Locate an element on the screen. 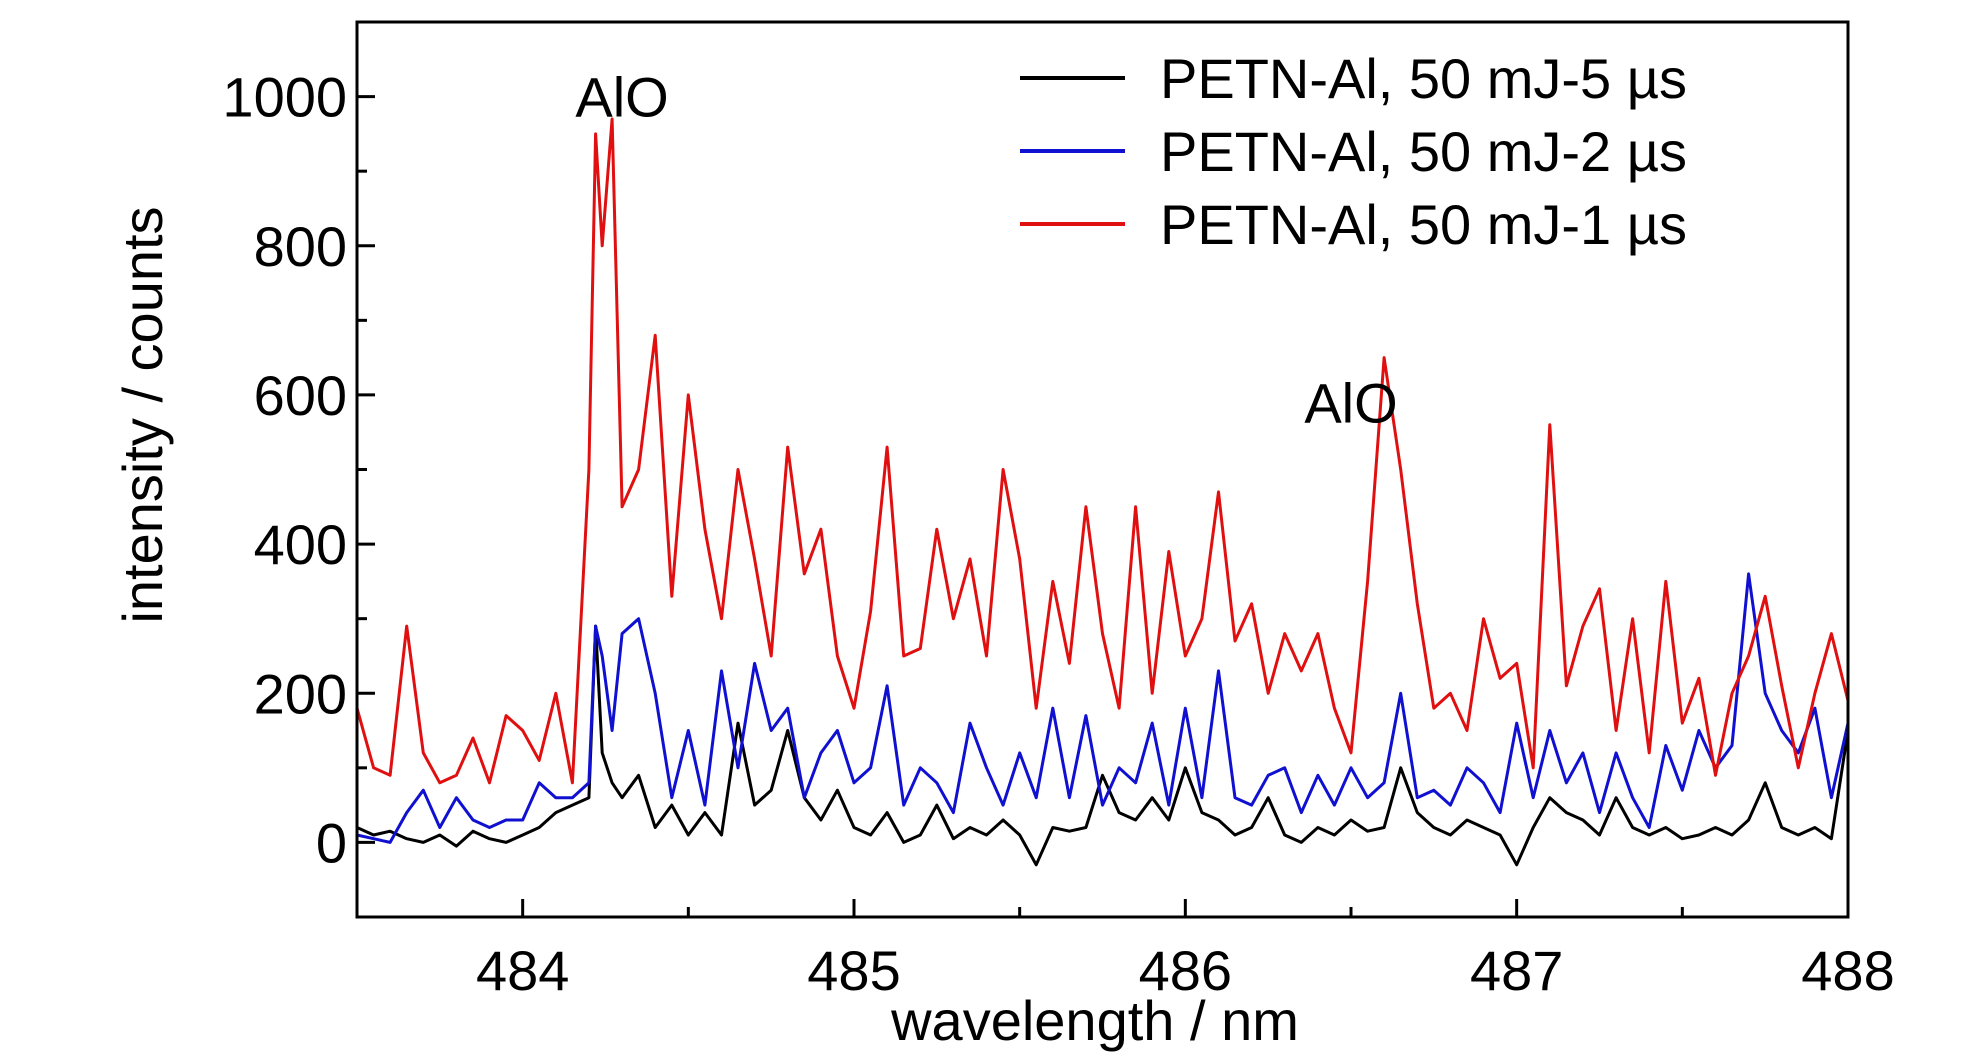 This screenshot has width=1984, height=1063. x-tick-label: 488 is located at coordinates (1847, 970).